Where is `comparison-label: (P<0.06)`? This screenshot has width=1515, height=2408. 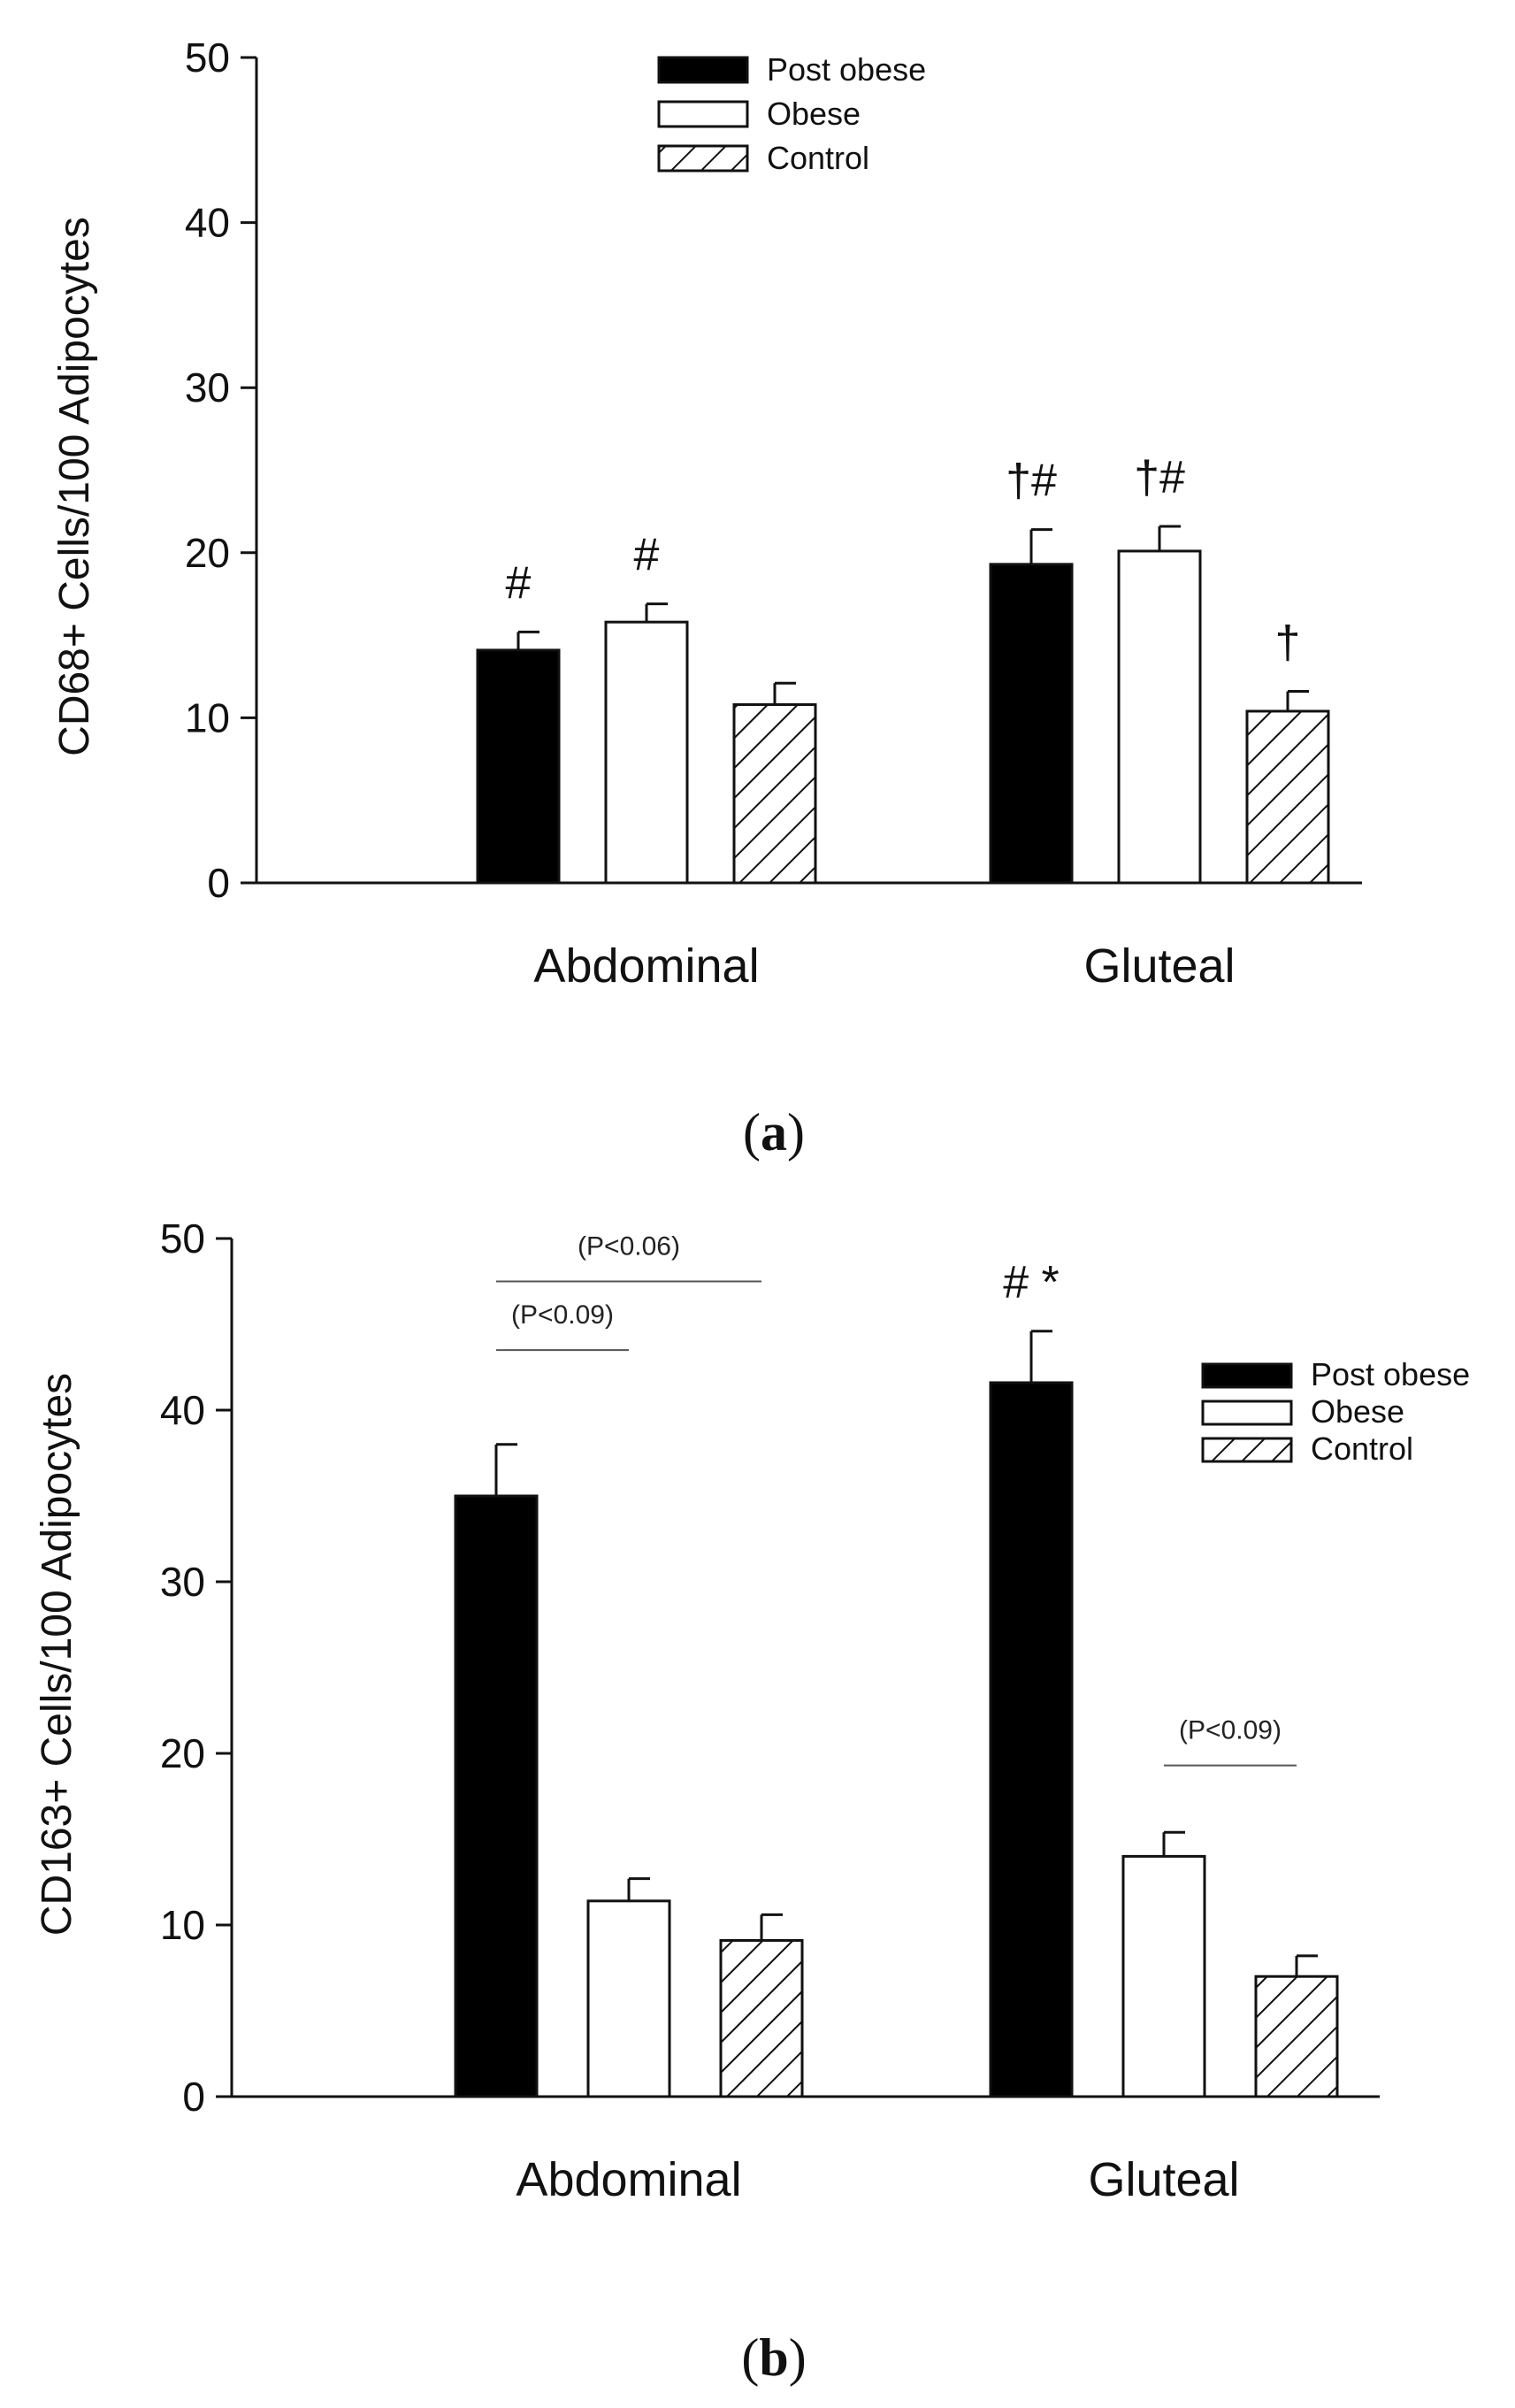 comparison-label: (P<0.06) is located at coordinates (629, 1247).